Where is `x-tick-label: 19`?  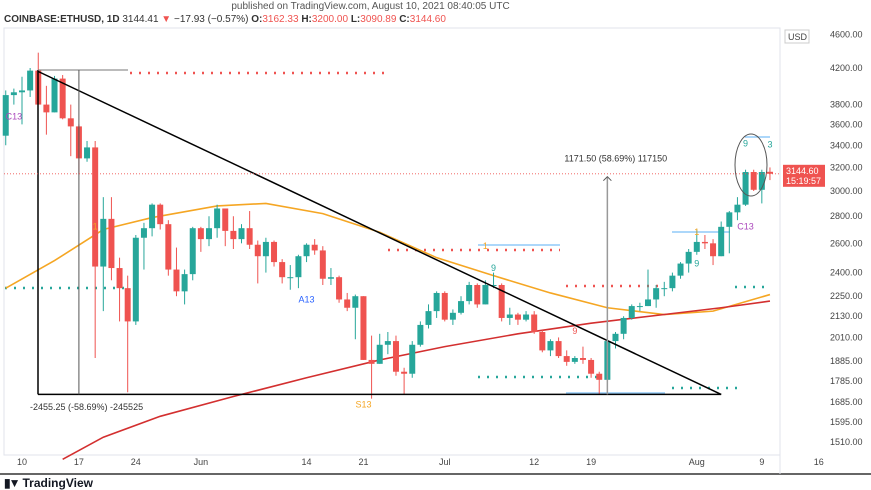 x-tick-label: 19 is located at coordinates (591, 462).